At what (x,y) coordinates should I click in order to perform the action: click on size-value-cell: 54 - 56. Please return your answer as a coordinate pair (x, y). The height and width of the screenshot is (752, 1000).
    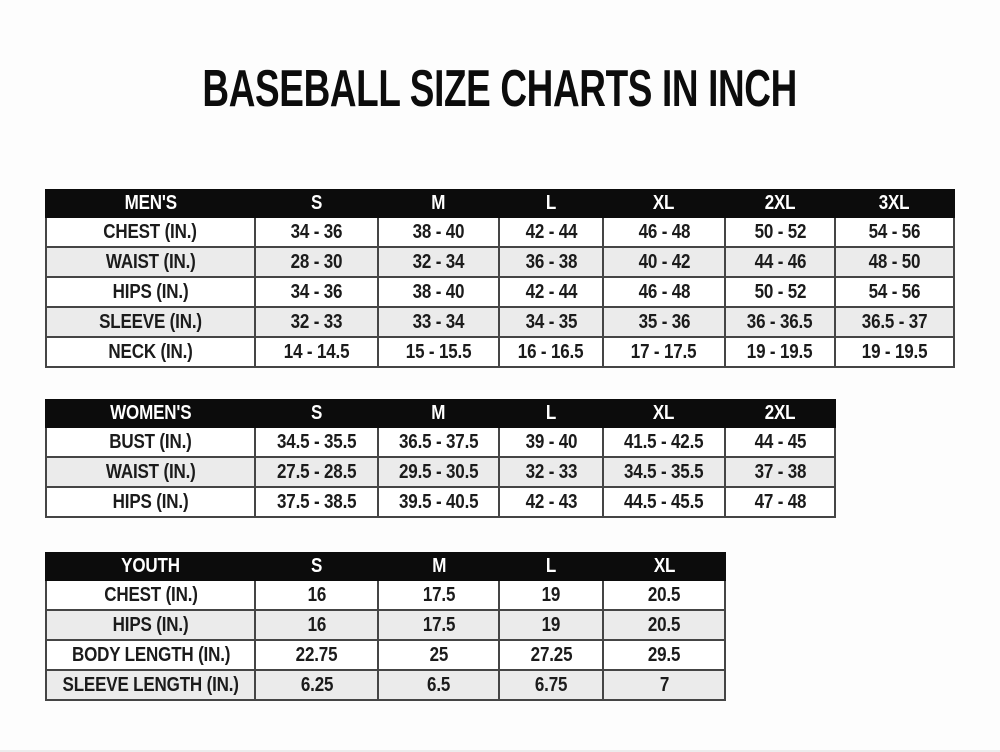
    Looking at the image, I should click on (894, 232).